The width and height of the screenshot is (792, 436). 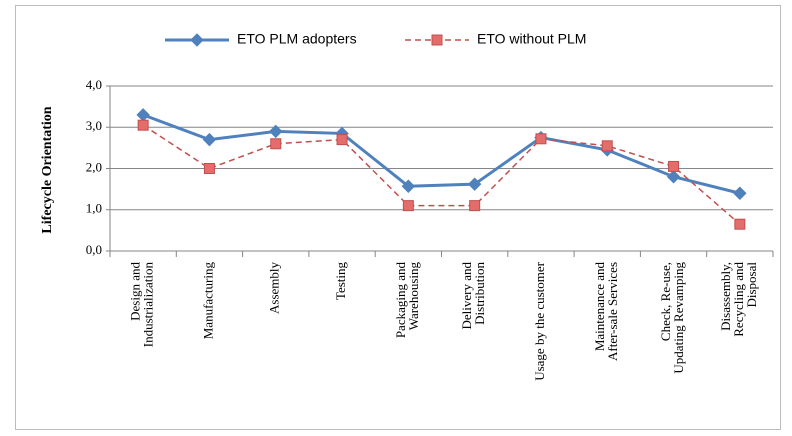 I want to click on x-tick-label: Delivery andDistribution, so click(x=473, y=296).